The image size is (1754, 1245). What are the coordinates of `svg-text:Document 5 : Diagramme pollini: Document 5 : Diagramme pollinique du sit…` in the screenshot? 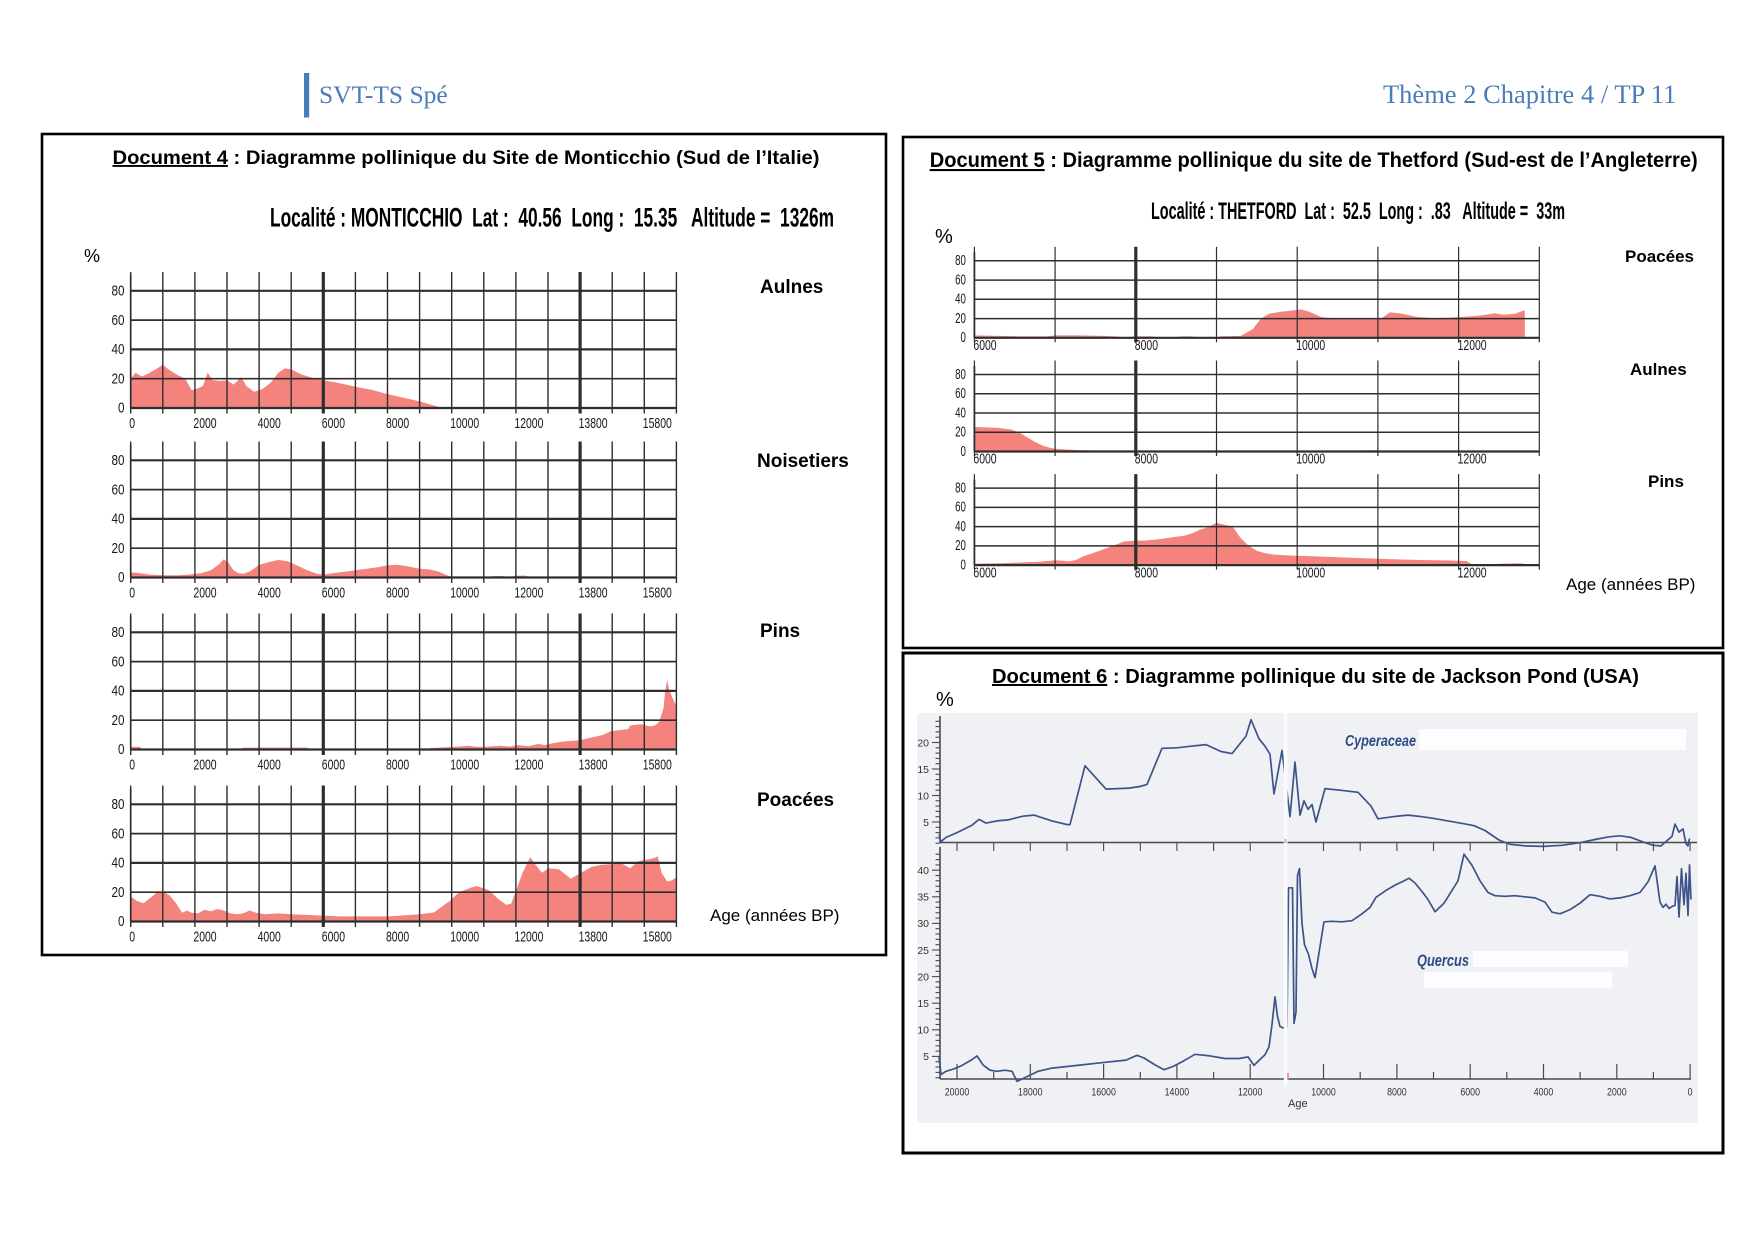 It's located at (1314, 160).